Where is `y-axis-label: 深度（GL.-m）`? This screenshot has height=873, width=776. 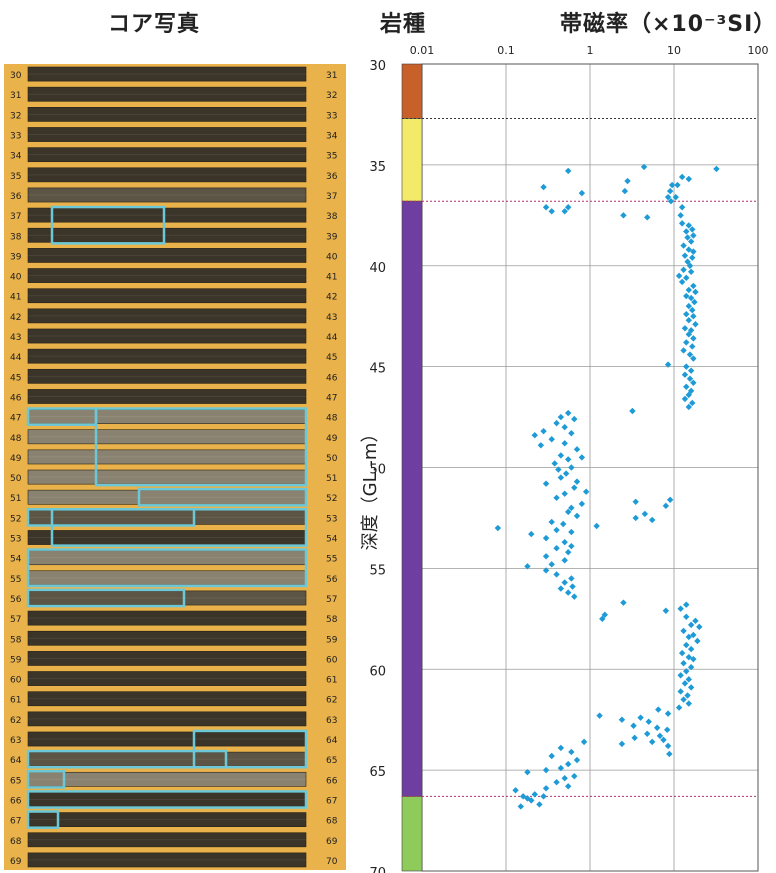
y-axis-label: 深度（GL.-m） is located at coordinates (370, 488).